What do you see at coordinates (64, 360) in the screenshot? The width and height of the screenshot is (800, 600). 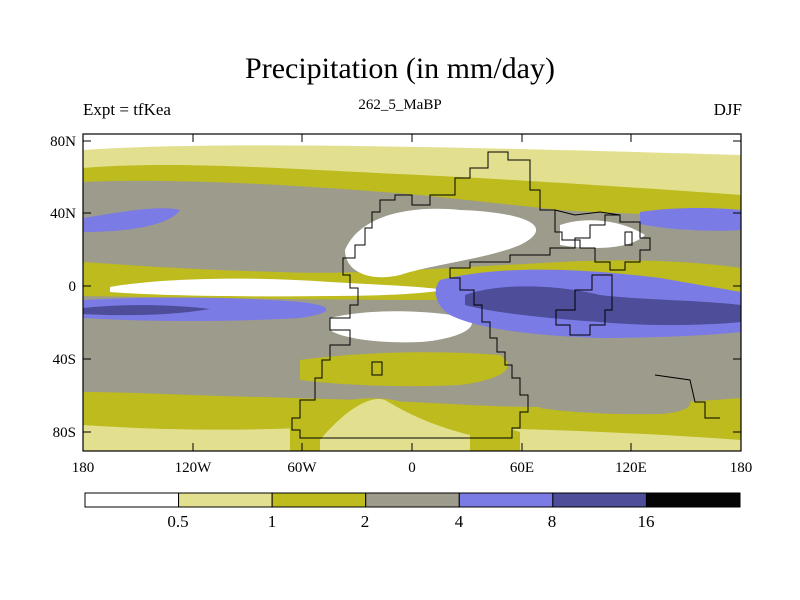 I see `y-tick-label: 40S` at bounding box center [64, 360].